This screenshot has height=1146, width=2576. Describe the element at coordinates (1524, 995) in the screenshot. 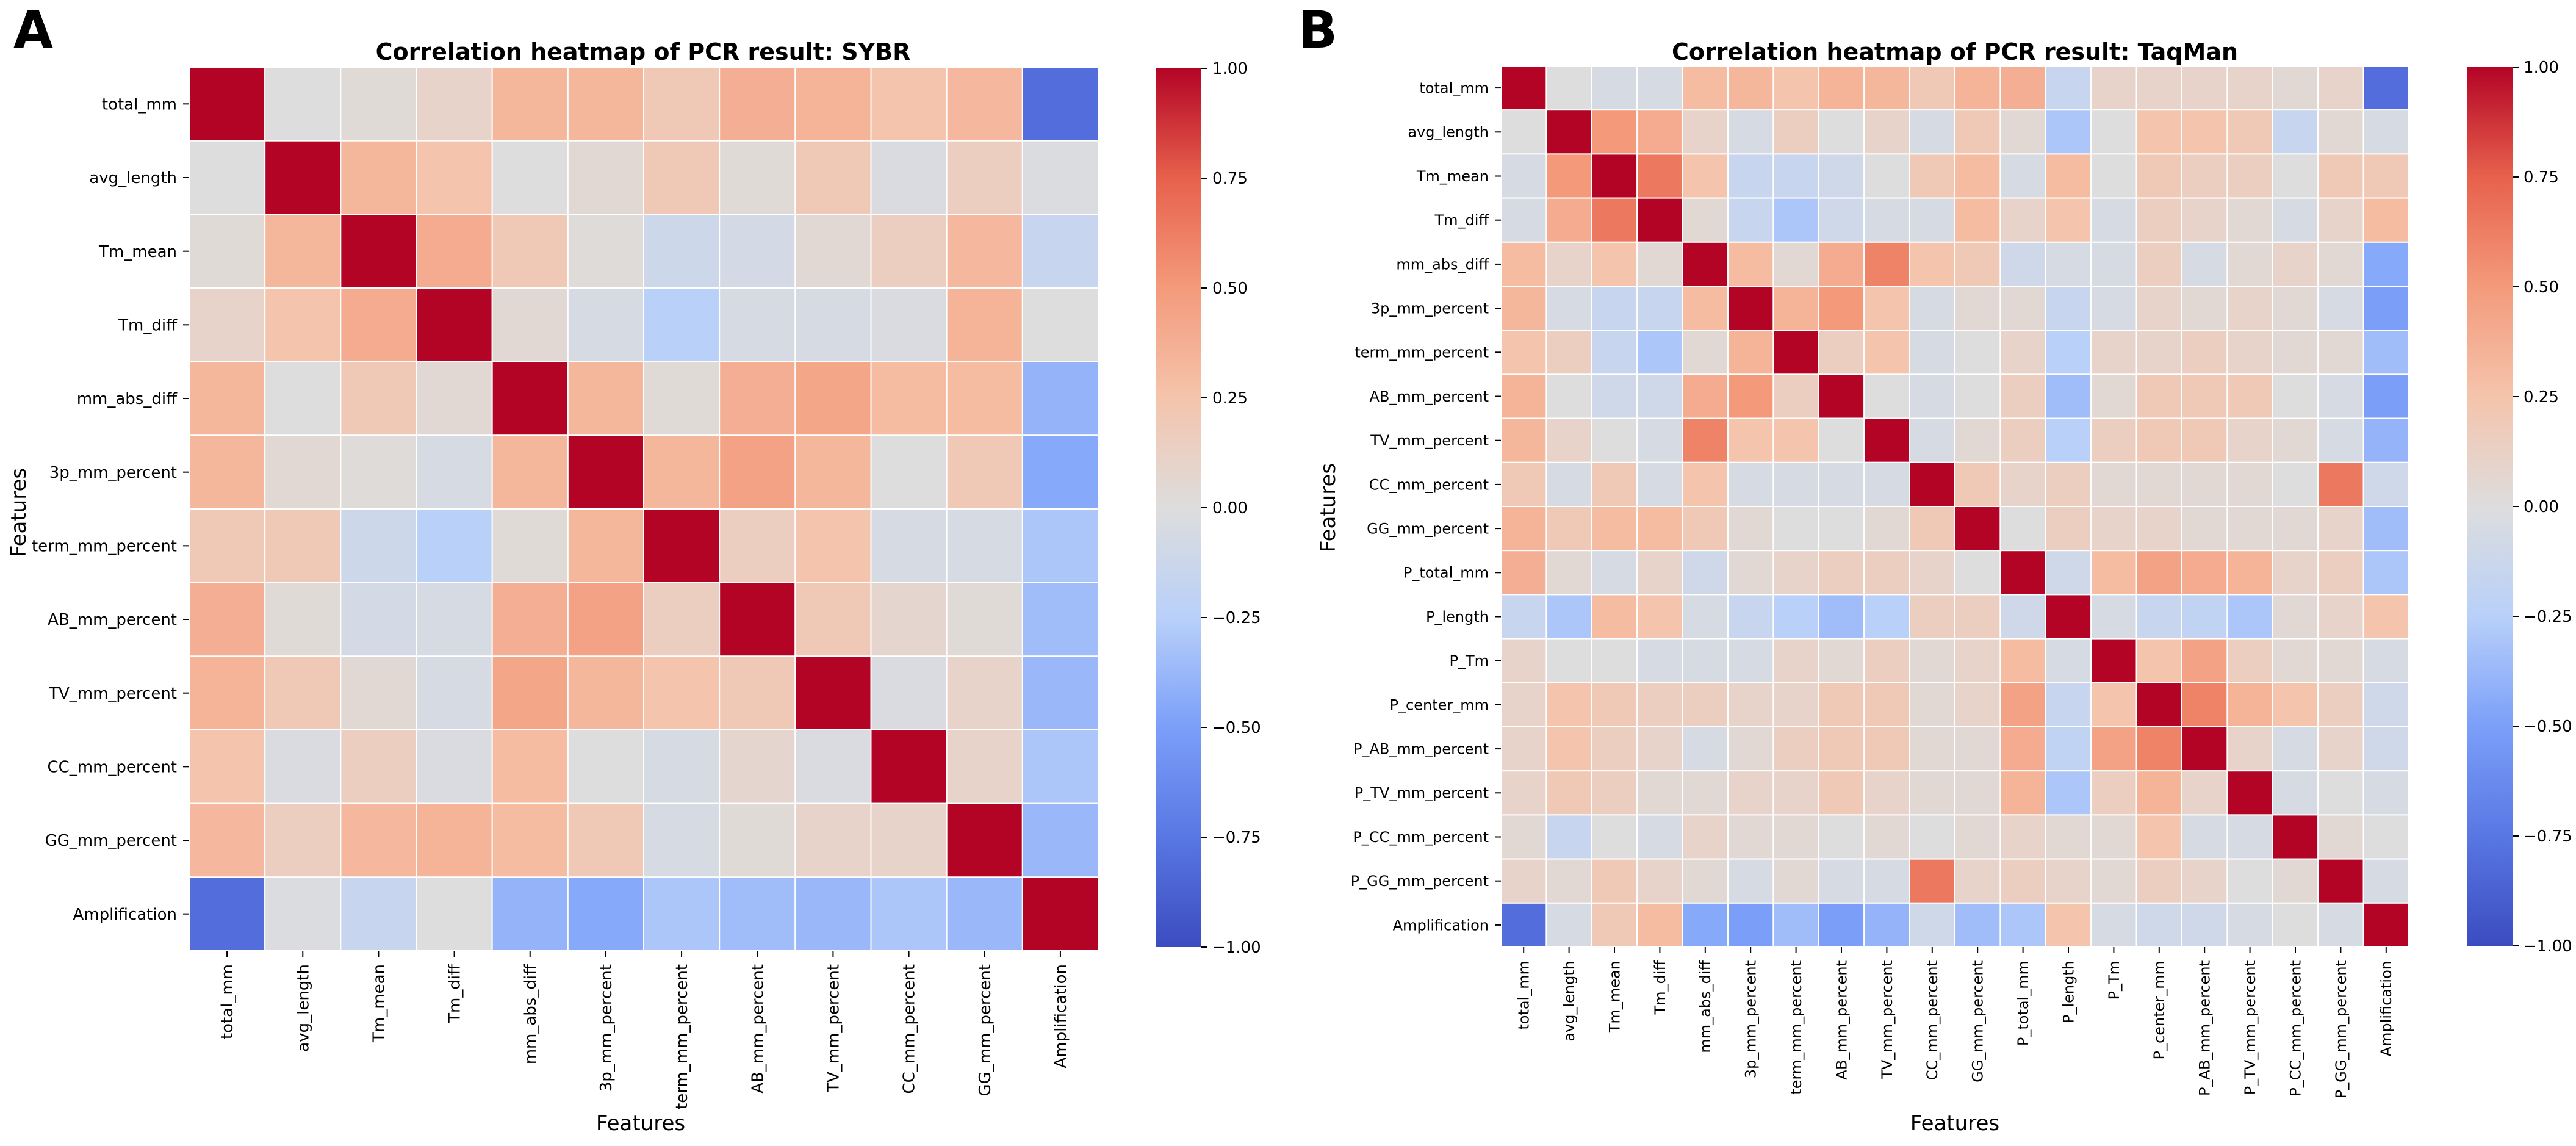

I see `heatmap-b-x-tick-label: total_mm` at that location.